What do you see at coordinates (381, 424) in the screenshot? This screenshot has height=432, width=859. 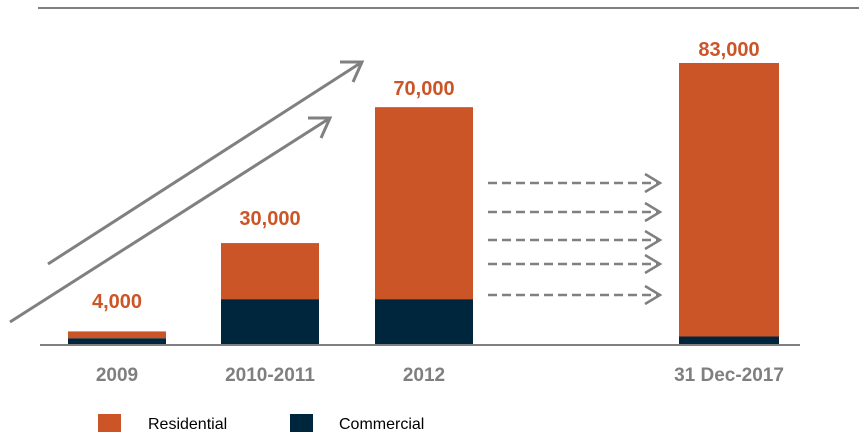 I see `legend-label-commercial: Commercial` at bounding box center [381, 424].